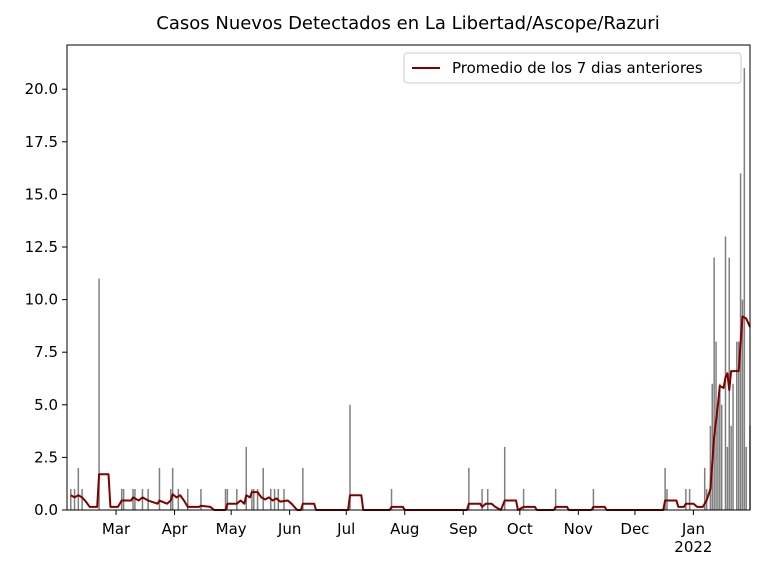 The height and width of the screenshot is (576, 768). Describe the element at coordinates (577, 68) in the screenshot. I see `legend-label: Promedio de los 7 dias anteriores` at that location.